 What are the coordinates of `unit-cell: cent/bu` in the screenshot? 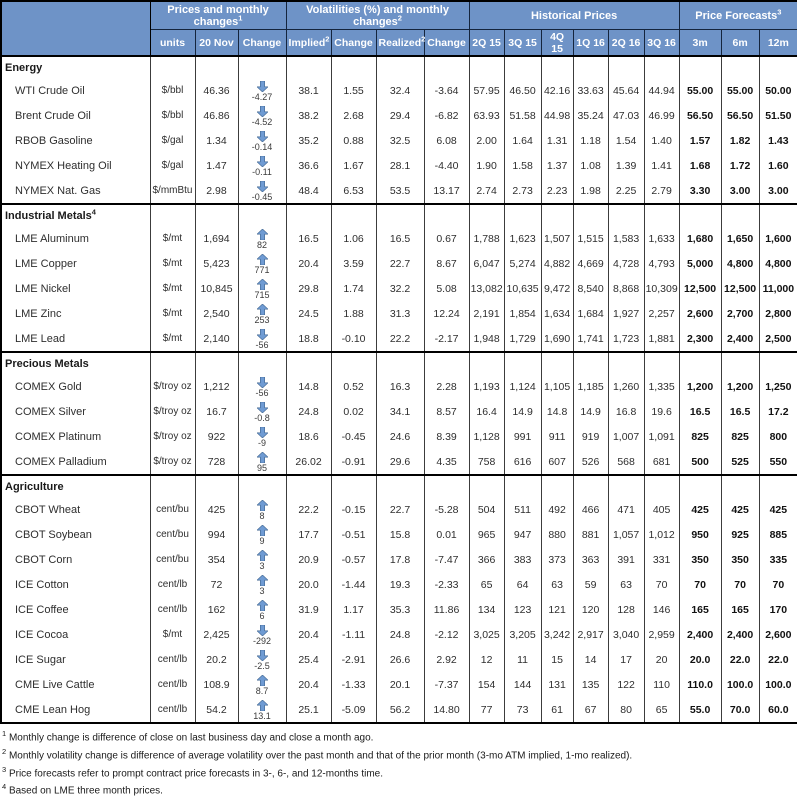 It's located at (172, 534).